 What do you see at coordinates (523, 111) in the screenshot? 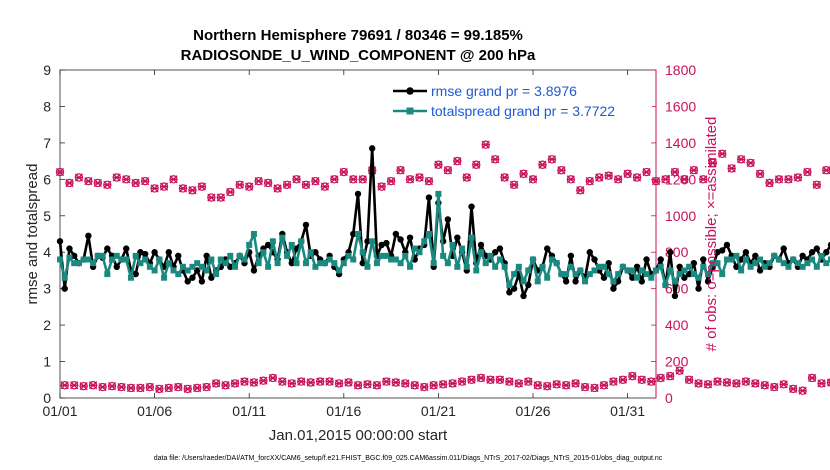
I see `legend-spread-label: totalspread grand pr = 3.7722` at bounding box center [523, 111].